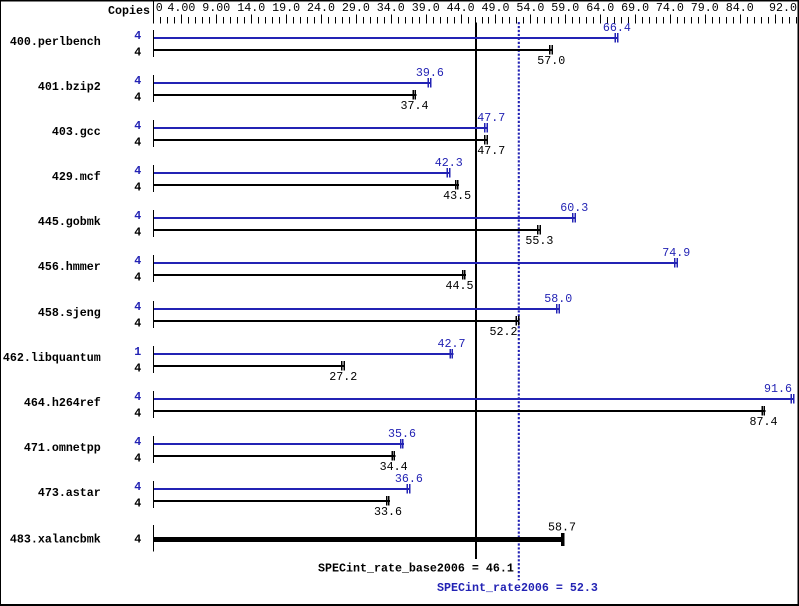  I want to click on svg-text: 471.omnetpp, so click(62, 448).